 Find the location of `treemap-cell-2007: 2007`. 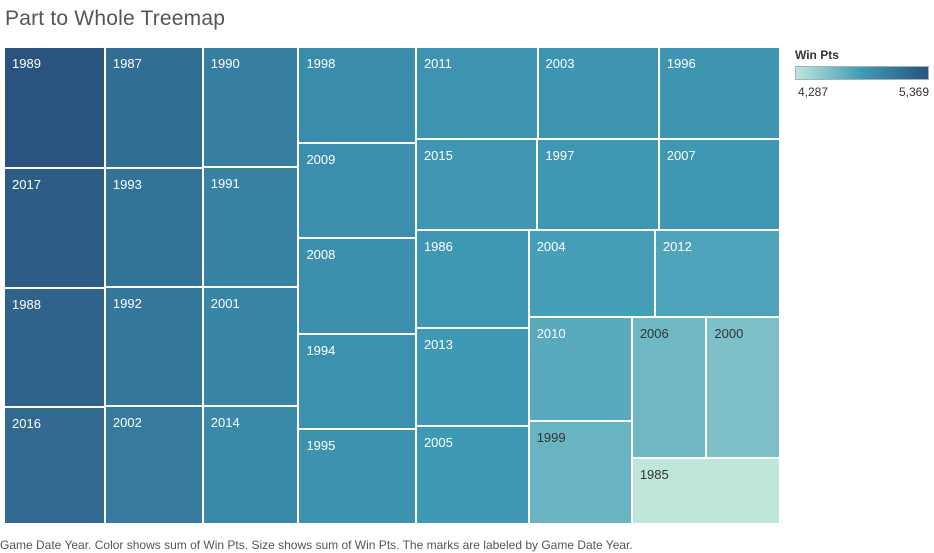

treemap-cell-2007: 2007 is located at coordinates (719, 184).